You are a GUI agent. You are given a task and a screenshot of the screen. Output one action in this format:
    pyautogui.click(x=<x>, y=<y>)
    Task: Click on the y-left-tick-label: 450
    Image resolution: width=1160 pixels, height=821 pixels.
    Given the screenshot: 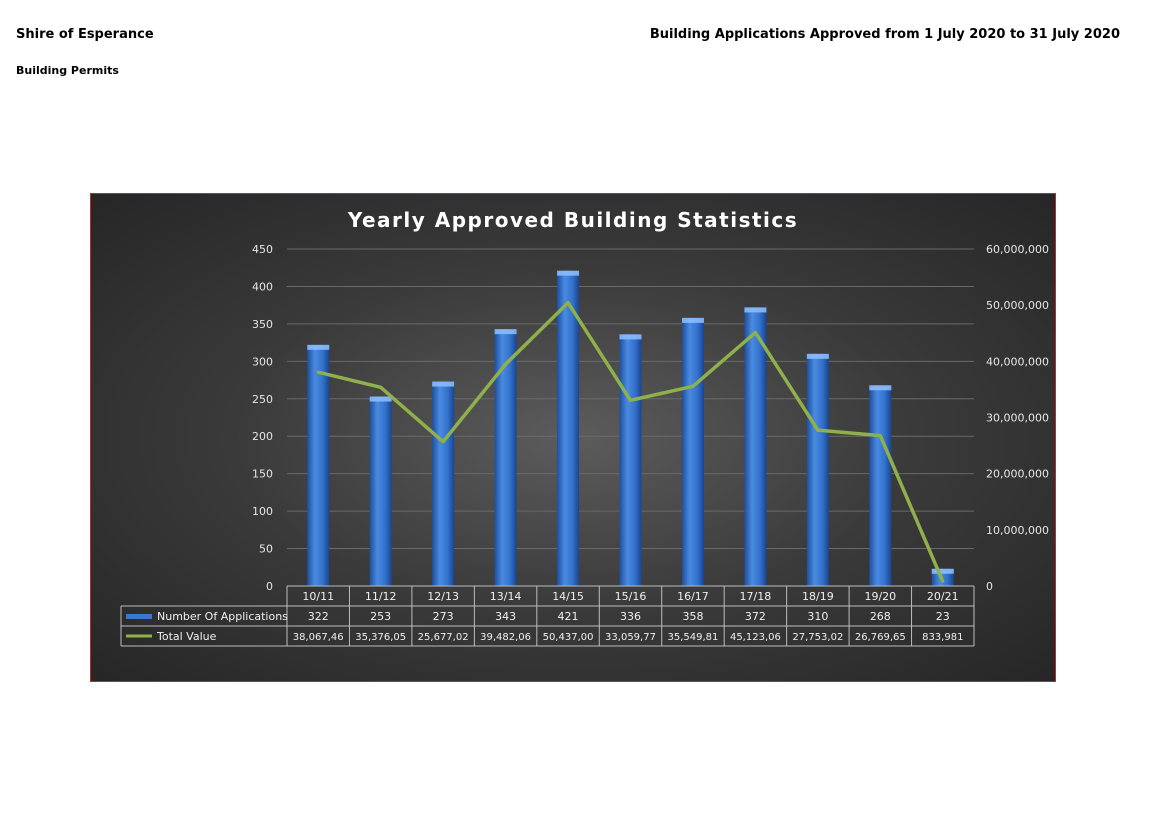 What is the action you would take?
    pyautogui.click(x=262, y=249)
    